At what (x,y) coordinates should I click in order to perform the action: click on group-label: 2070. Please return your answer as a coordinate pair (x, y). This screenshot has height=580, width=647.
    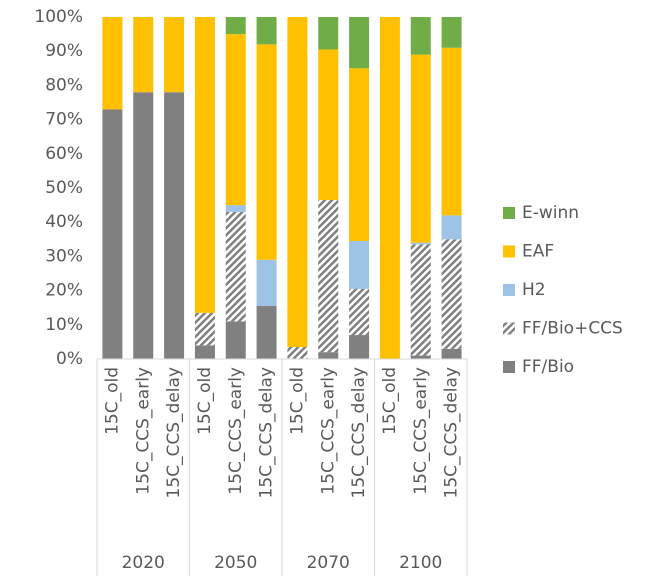
    Looking at the image, I should click on (328, 563).